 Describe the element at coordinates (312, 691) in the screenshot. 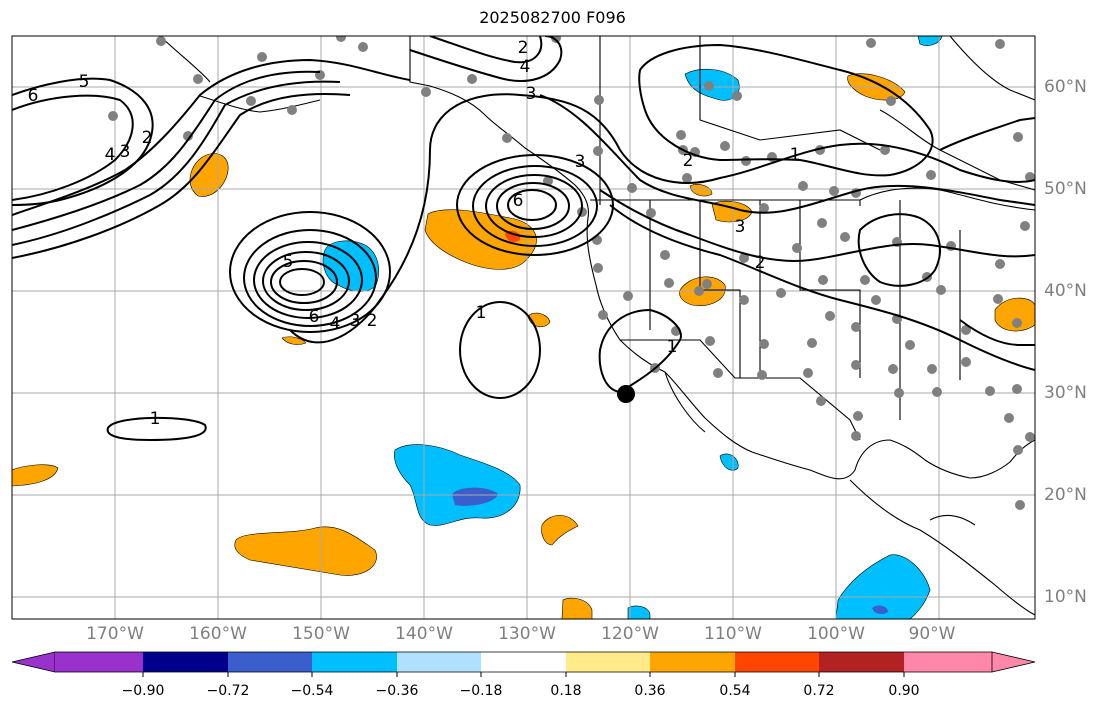

I see `colorbar-tick-label: −0.54` at that location.